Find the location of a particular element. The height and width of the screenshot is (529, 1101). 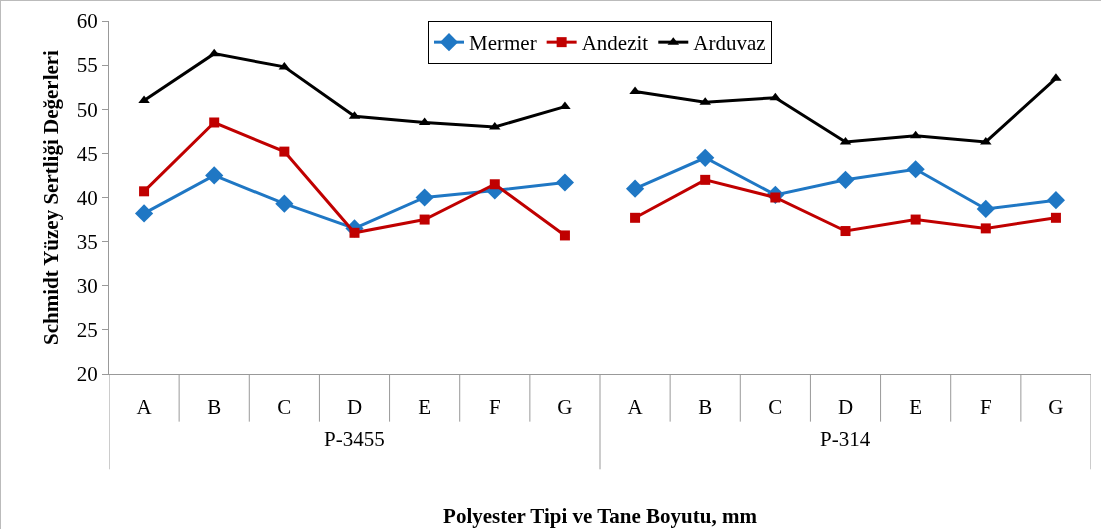

text: P-3455 is located at coordinates (354, 439).